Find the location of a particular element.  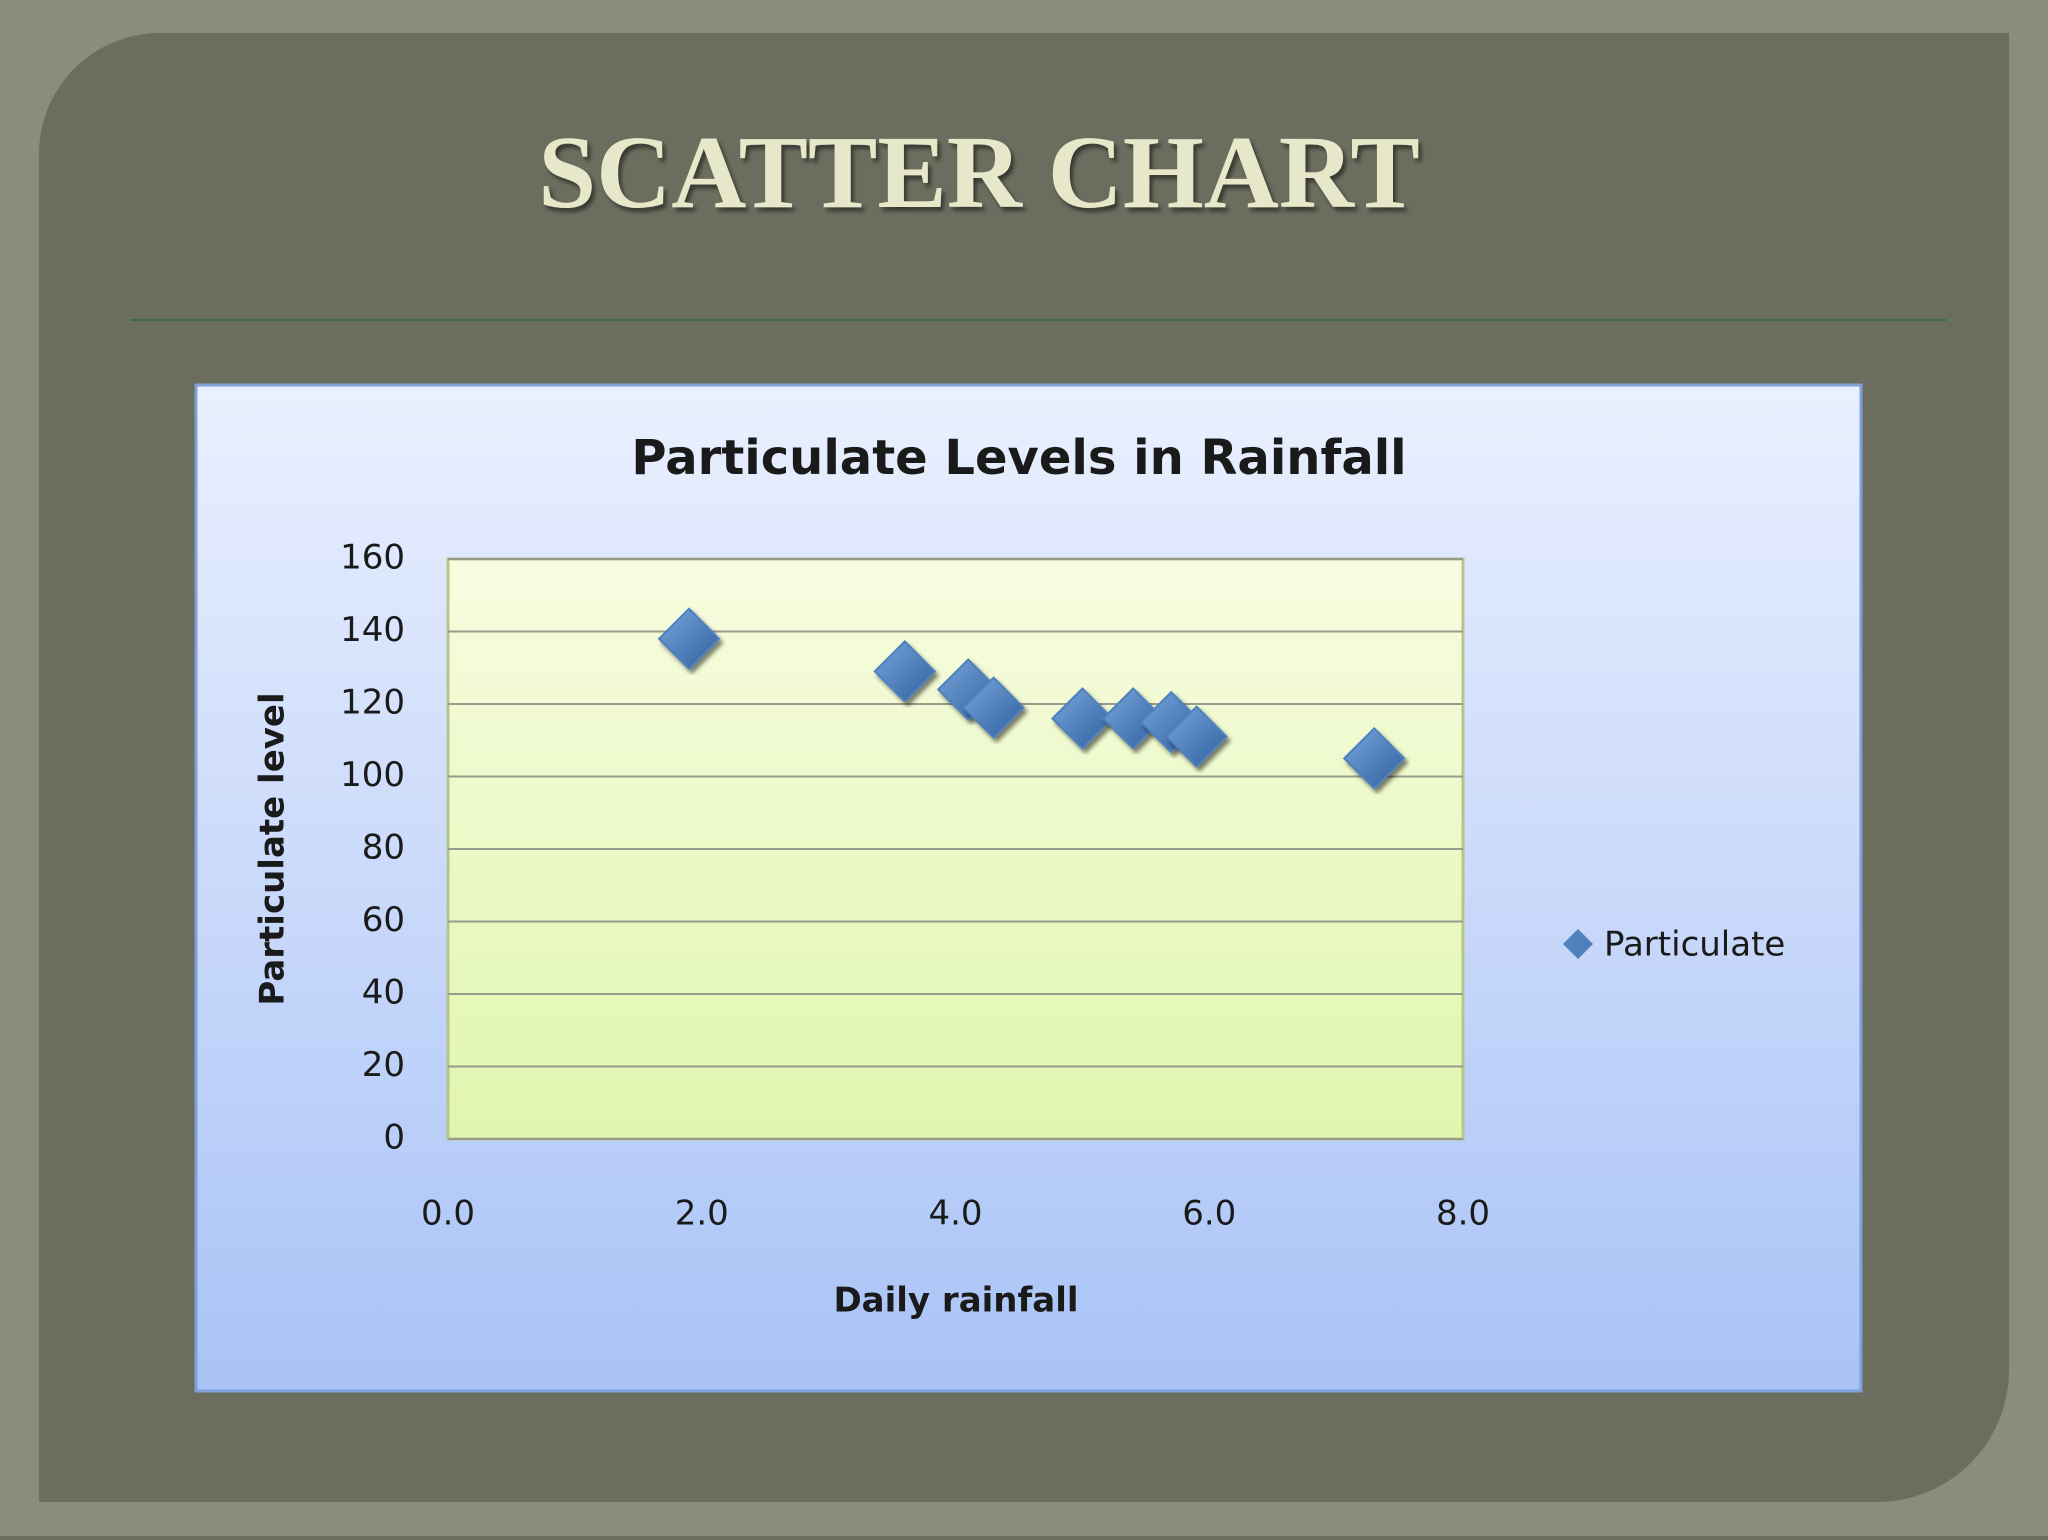

y-tick-label: 120 is located at coordinates (372, 703).